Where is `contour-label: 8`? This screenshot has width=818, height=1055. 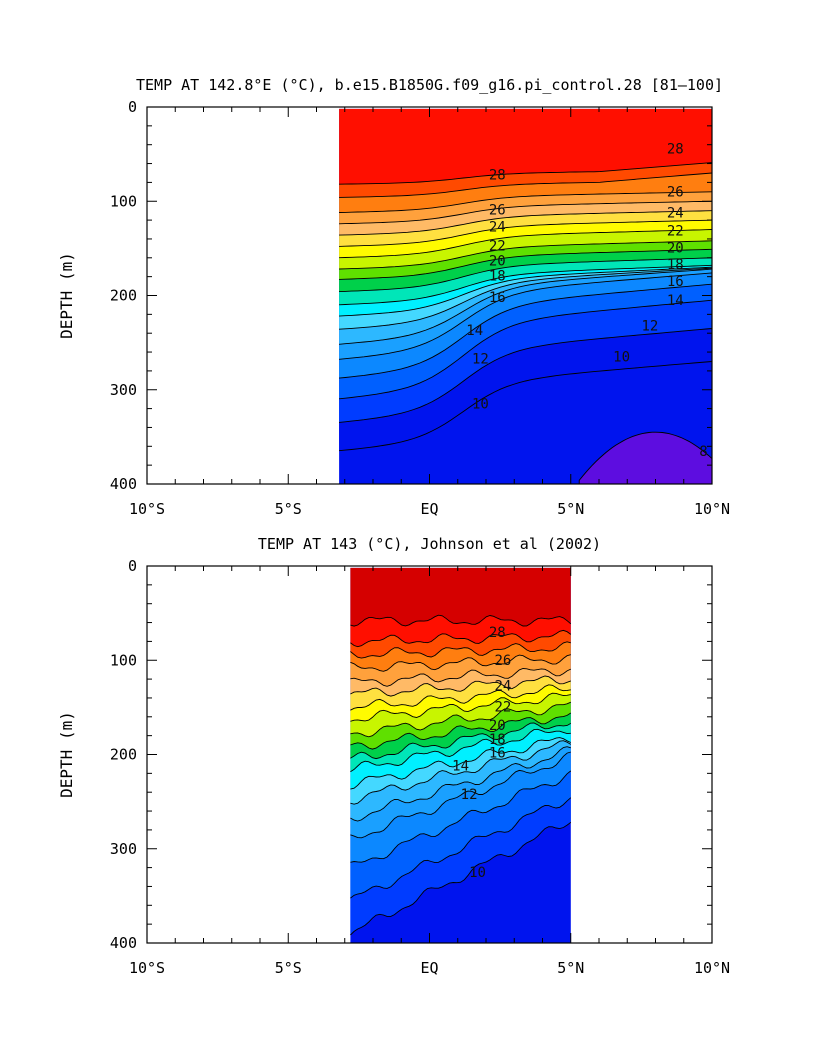
contour-label: 8 is located at coordinates (703, 452).